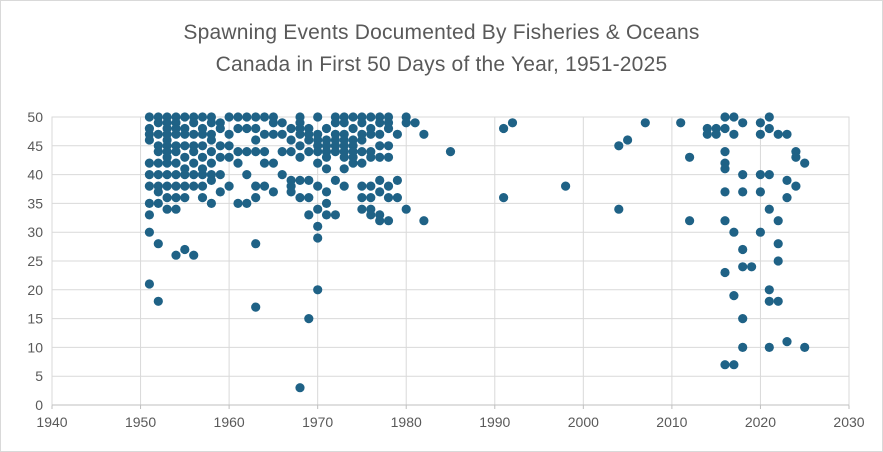 The width and height of the screenshot is (883, 452). What do you see at coordinates (35, 290) in the screenshot?
I see `y-tick-label: 20` at bounding box center [35, 290].